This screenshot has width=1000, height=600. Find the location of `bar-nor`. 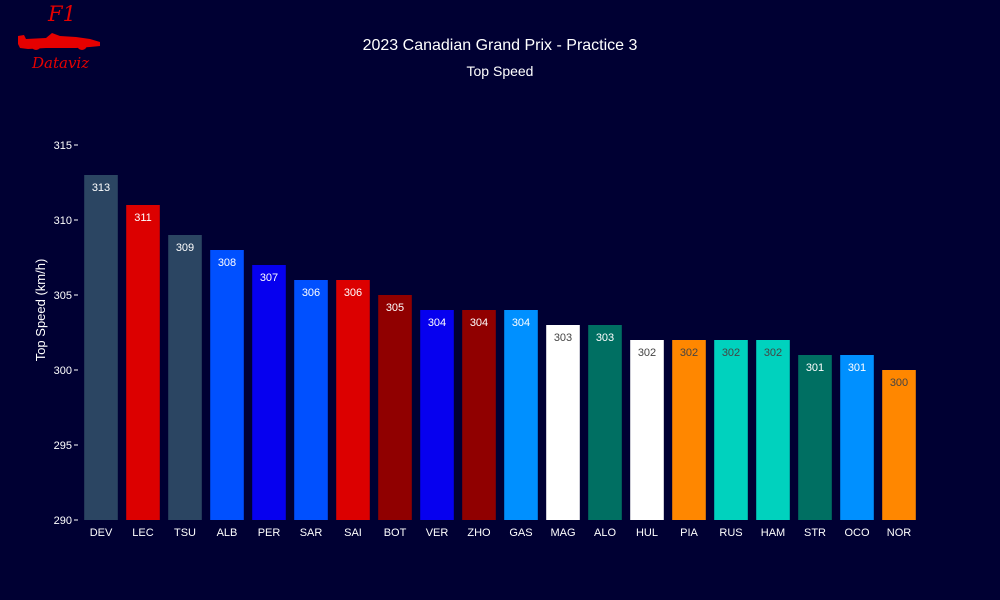

bar-nor is located at coordinates (899, 445).